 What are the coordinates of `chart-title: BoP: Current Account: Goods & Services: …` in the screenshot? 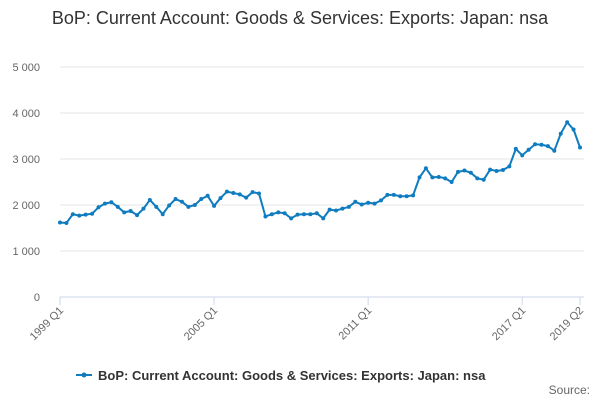 It's located at (300, 18).